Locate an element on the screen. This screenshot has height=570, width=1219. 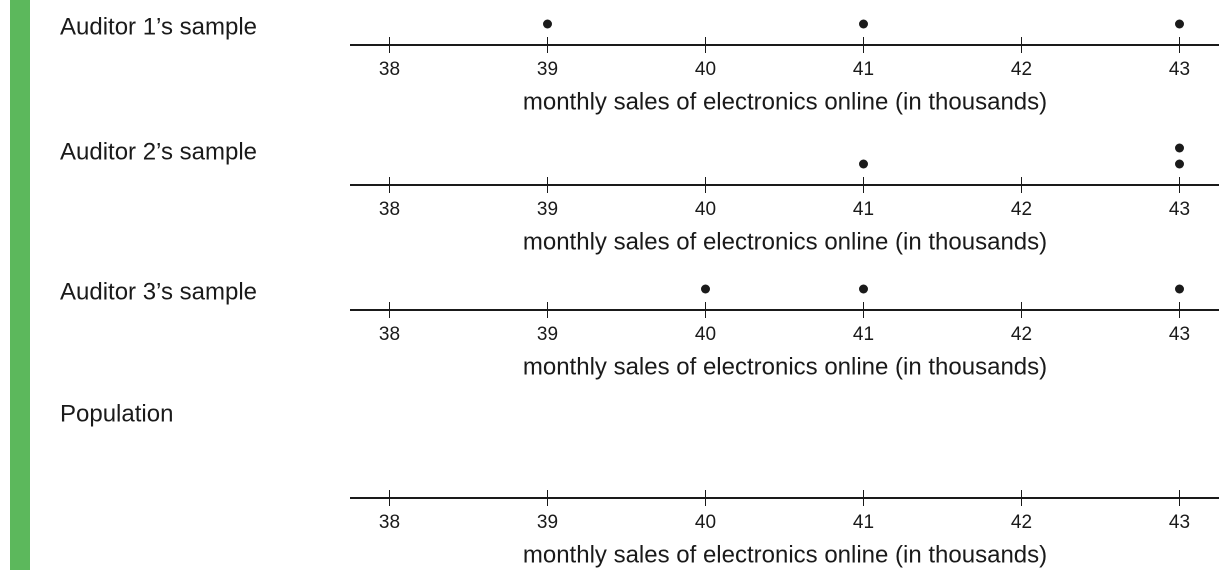
plot-title: Auditor 3’s sample is located at coordinates (158, 291).